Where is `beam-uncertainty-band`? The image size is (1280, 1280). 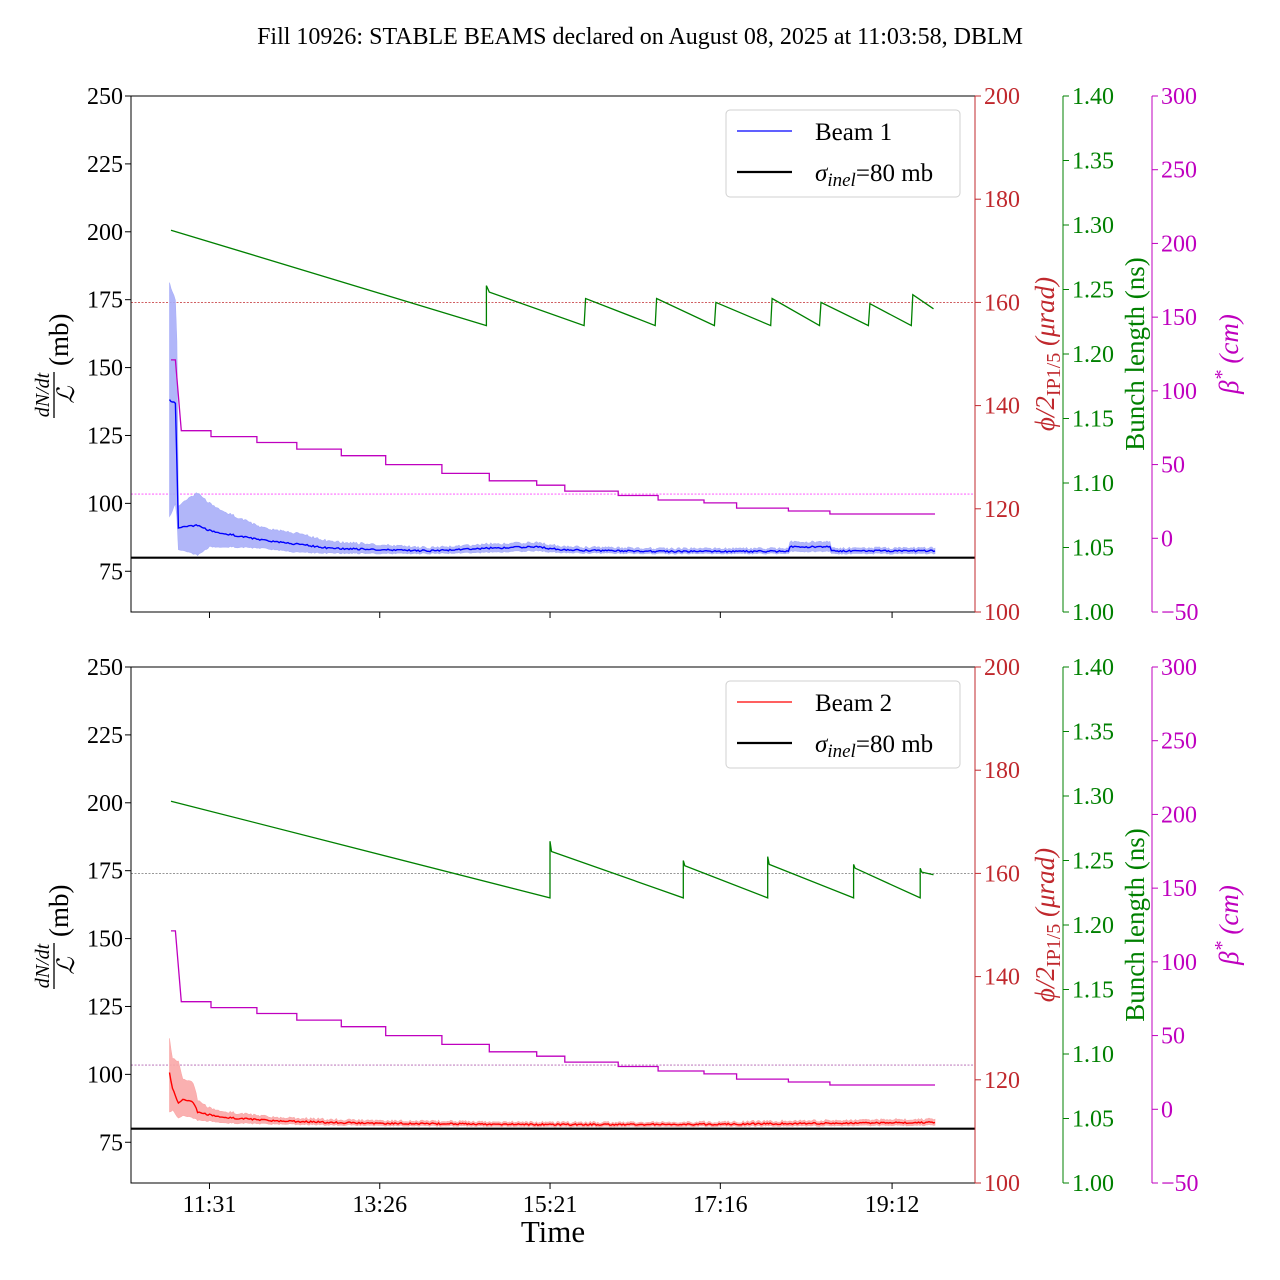 beam-uncertainty-band is located at coordinates (552, 1083).